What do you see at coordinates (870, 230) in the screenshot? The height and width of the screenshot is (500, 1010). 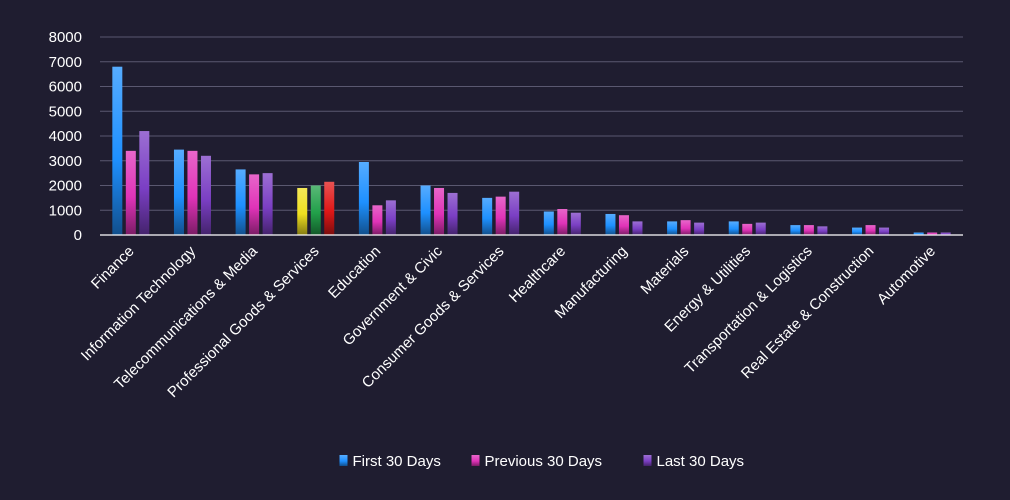 I see `bar-previous-30-days-real-estate-construction` at bounding box center [870, 230].